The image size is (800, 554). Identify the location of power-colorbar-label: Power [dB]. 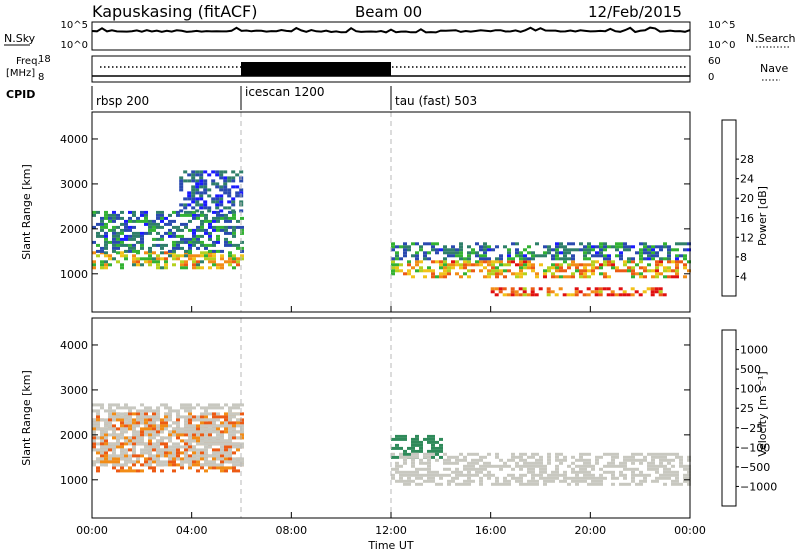
(762, 216).